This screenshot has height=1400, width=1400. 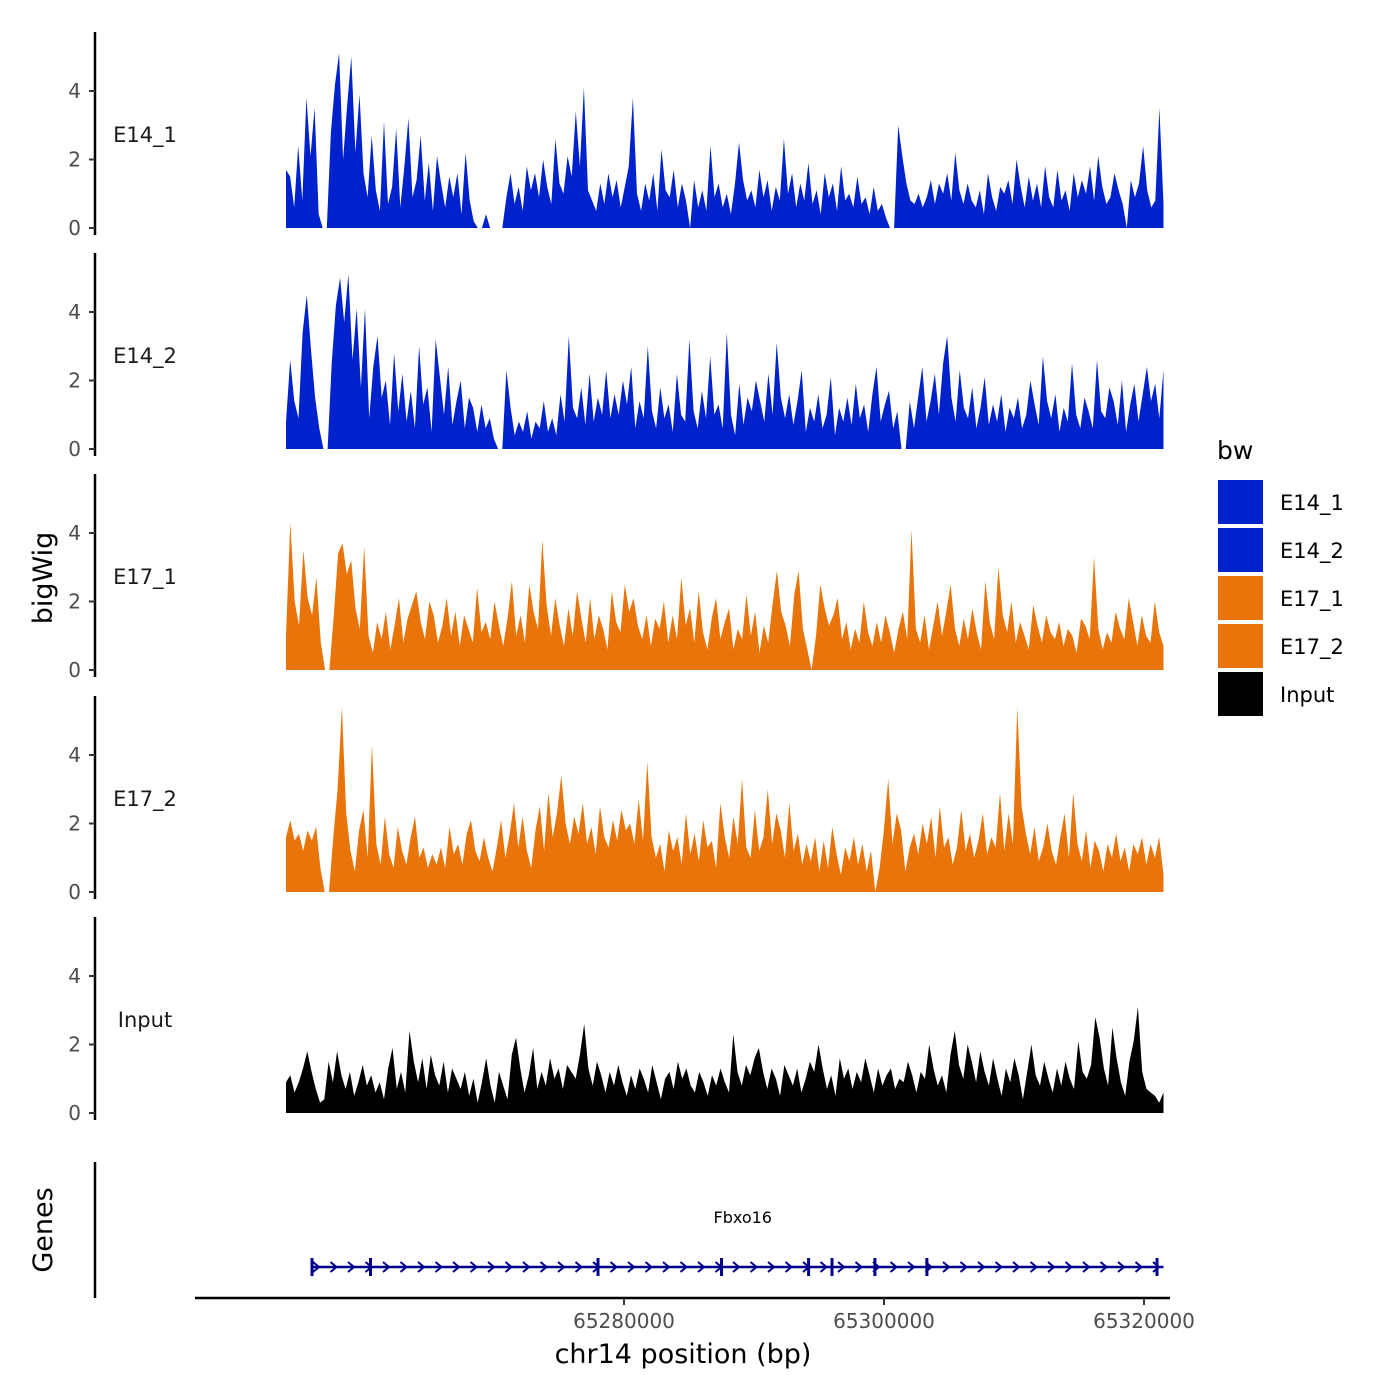 I want to click on gene-name: Fbxo16, so click(x=743, y=1217).